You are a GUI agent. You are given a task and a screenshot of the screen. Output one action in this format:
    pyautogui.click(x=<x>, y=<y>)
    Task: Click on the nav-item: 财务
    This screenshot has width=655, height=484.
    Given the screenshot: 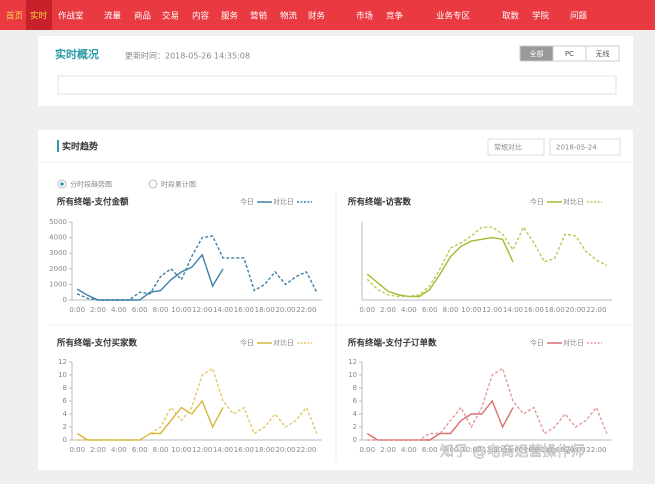 What is the action you would take?
    pyautogui.click(x=317, y=16)
    